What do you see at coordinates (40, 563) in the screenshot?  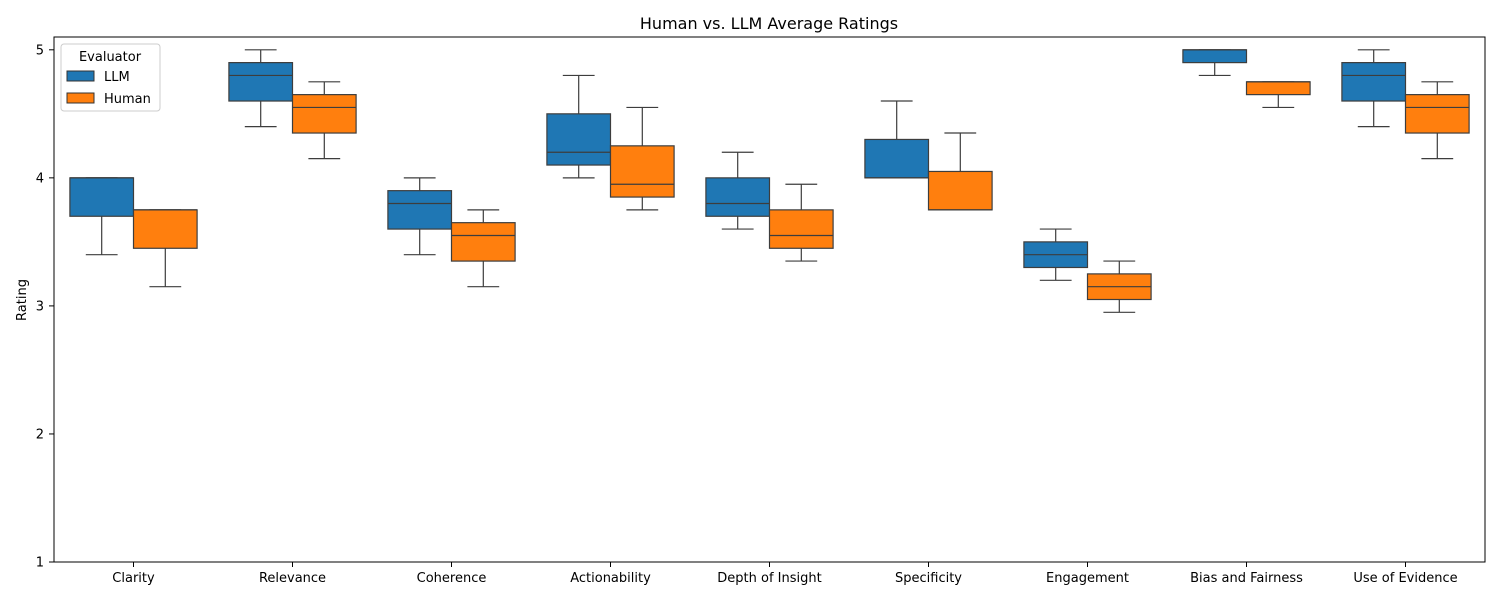 I see `y-tick-label: 1` at bounding box center [40, 563].